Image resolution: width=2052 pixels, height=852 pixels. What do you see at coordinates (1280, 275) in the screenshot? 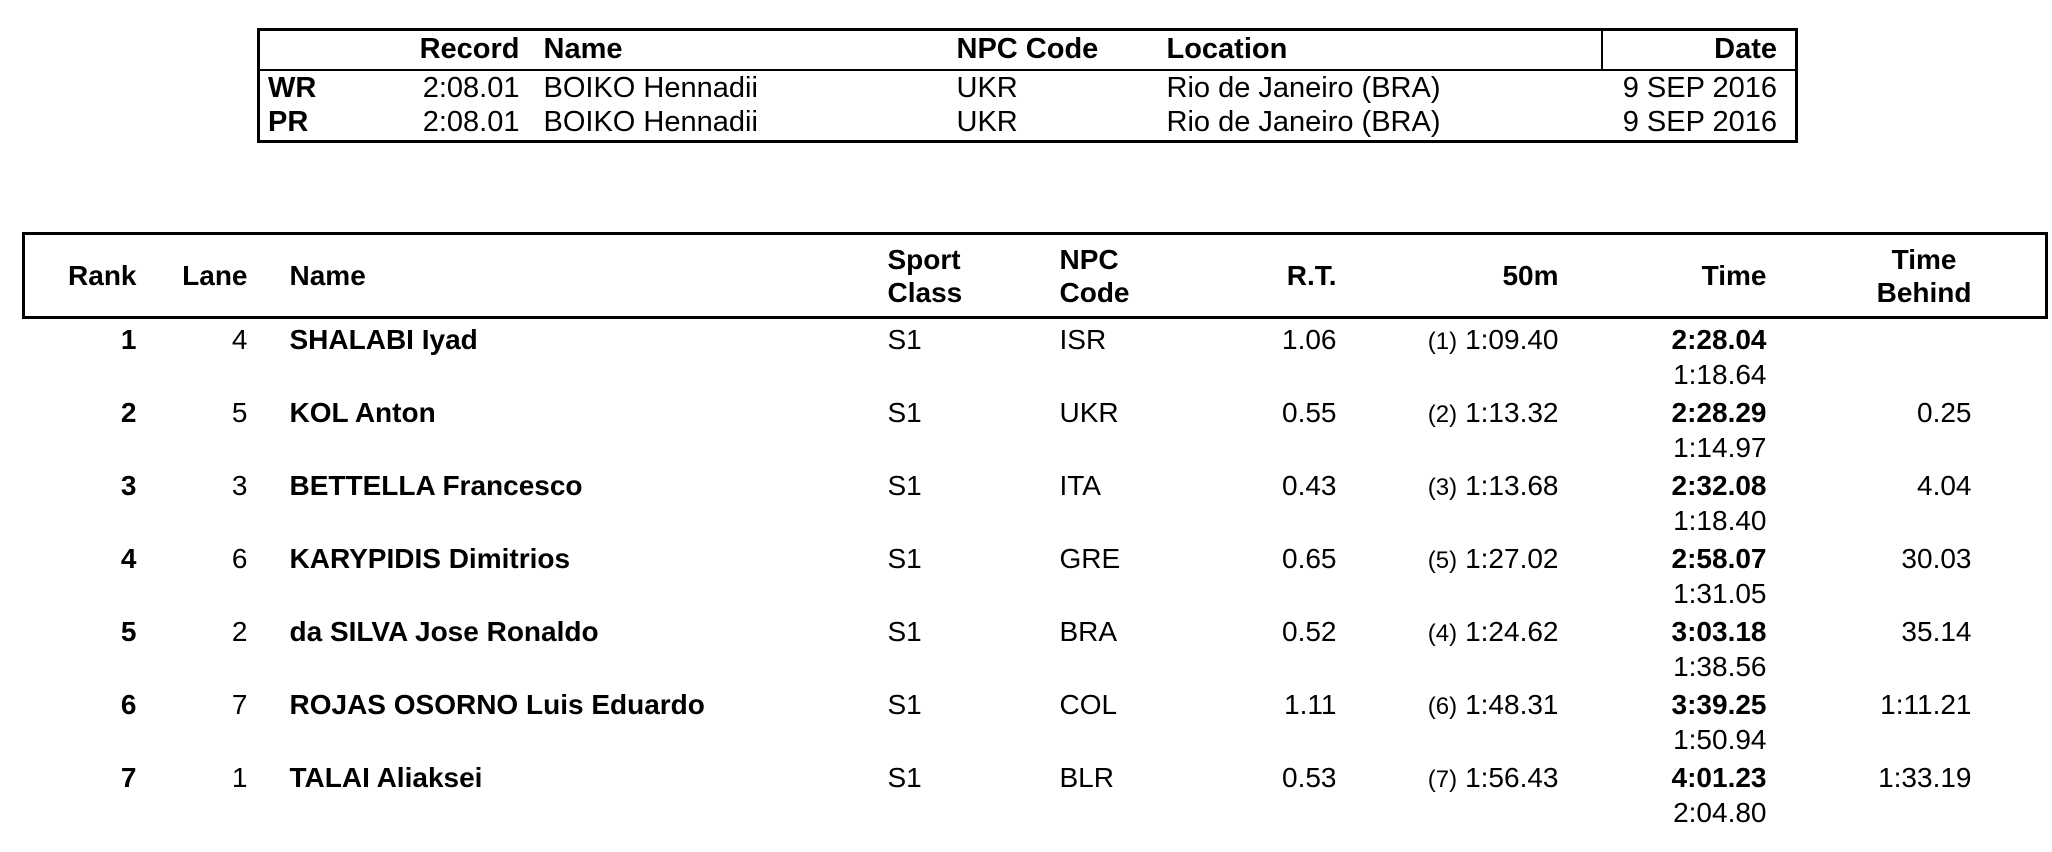
I see `results-header-rt: R.T.` at bounding box center [1280, 275].